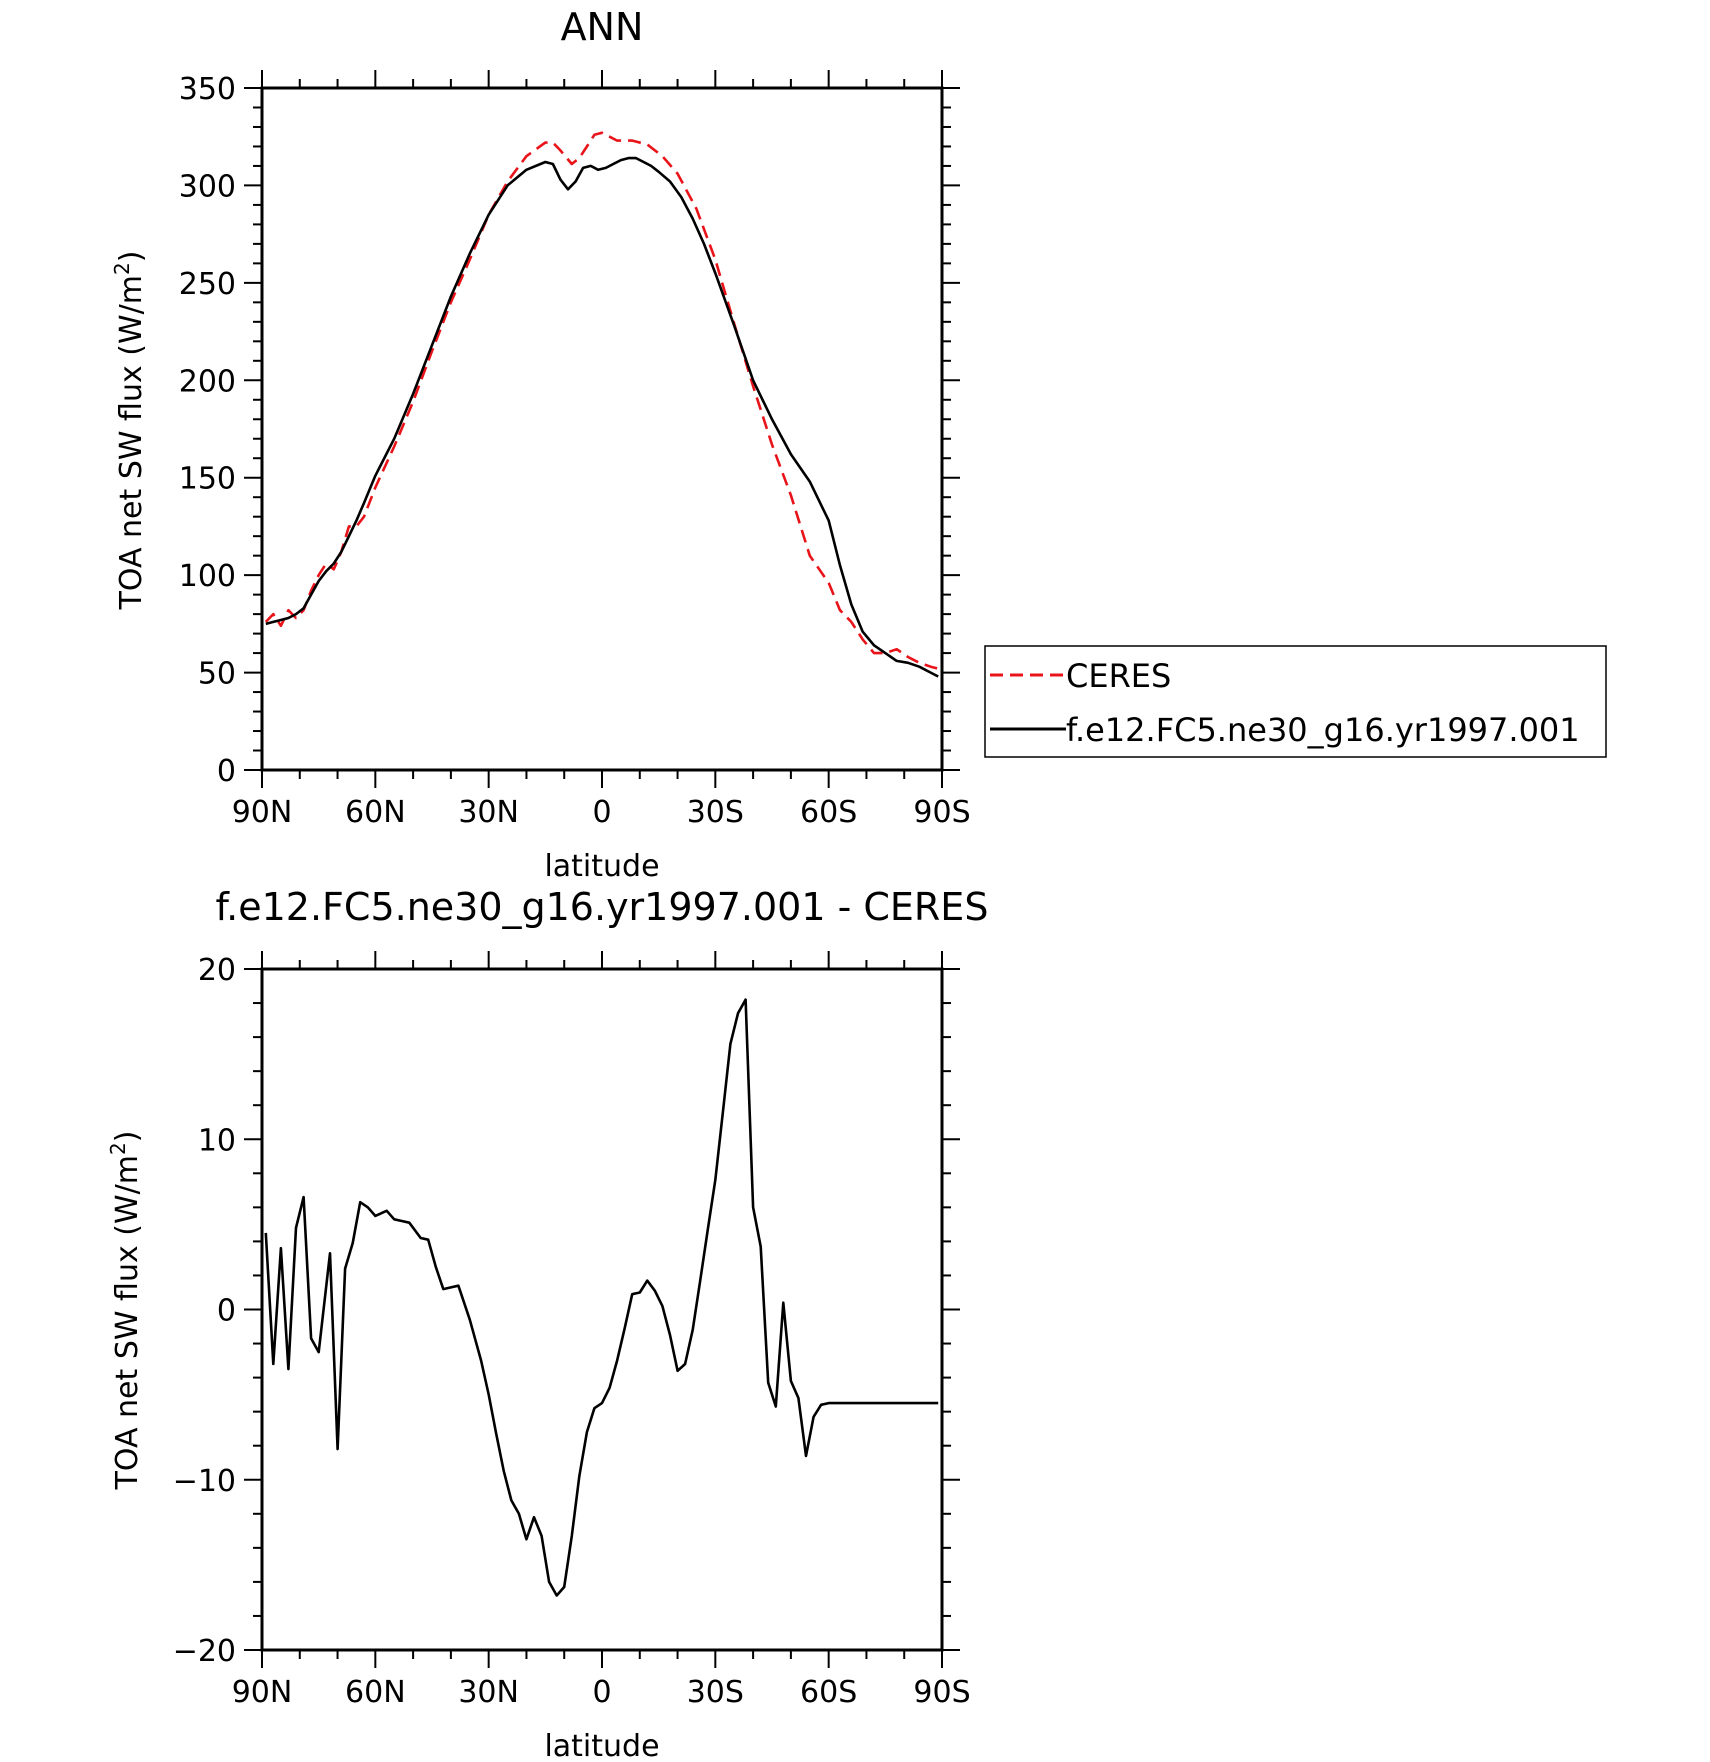 This screenshot has width=1710, height=1762. What do you see at coordinates (601, 866) in the screenshot?
I see `top-x-axis-label: latitude` at bounding box center [601, 866].